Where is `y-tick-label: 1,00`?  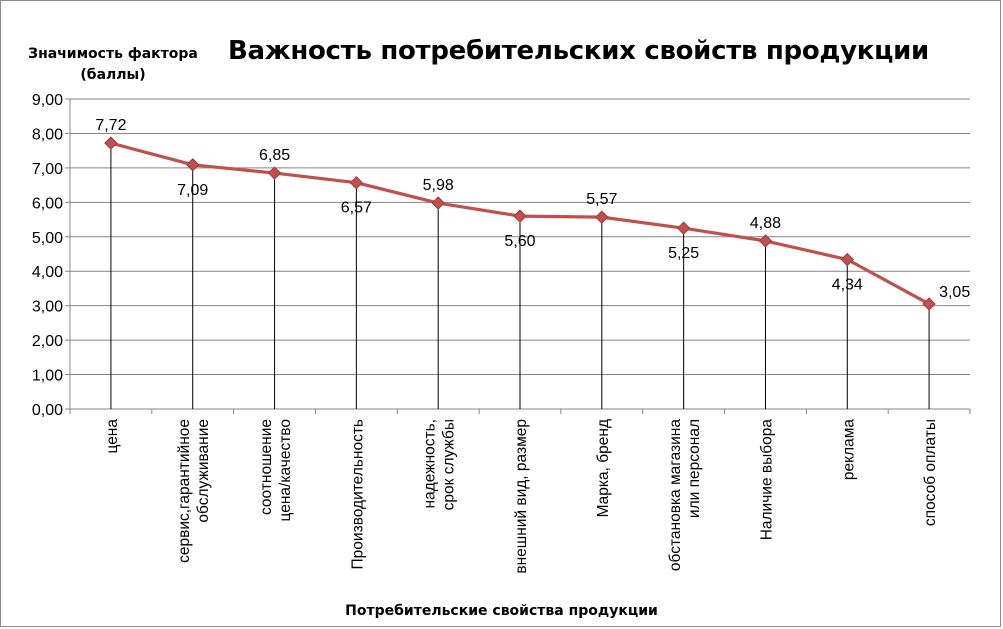
y-tick-label: 1,00 is located at coordinates (47, 376).